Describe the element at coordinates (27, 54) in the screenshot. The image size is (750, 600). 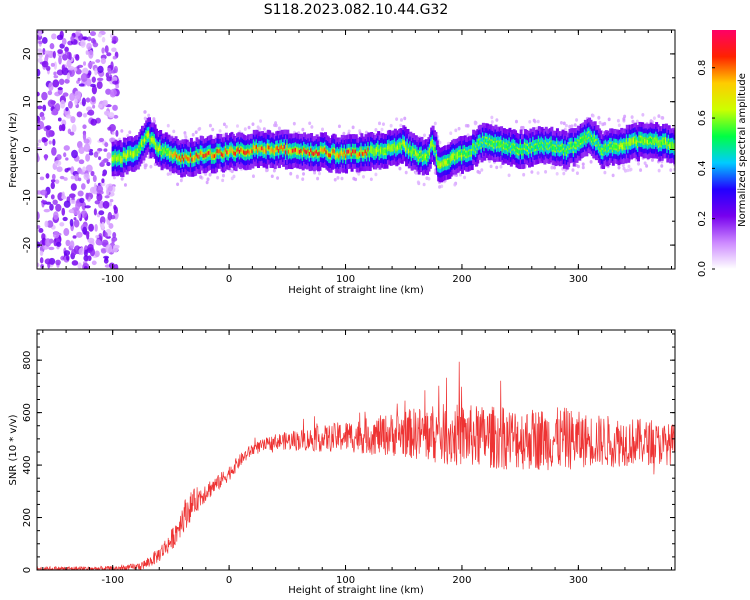
I see `spectrogram-ytick-label: 20` at that location.